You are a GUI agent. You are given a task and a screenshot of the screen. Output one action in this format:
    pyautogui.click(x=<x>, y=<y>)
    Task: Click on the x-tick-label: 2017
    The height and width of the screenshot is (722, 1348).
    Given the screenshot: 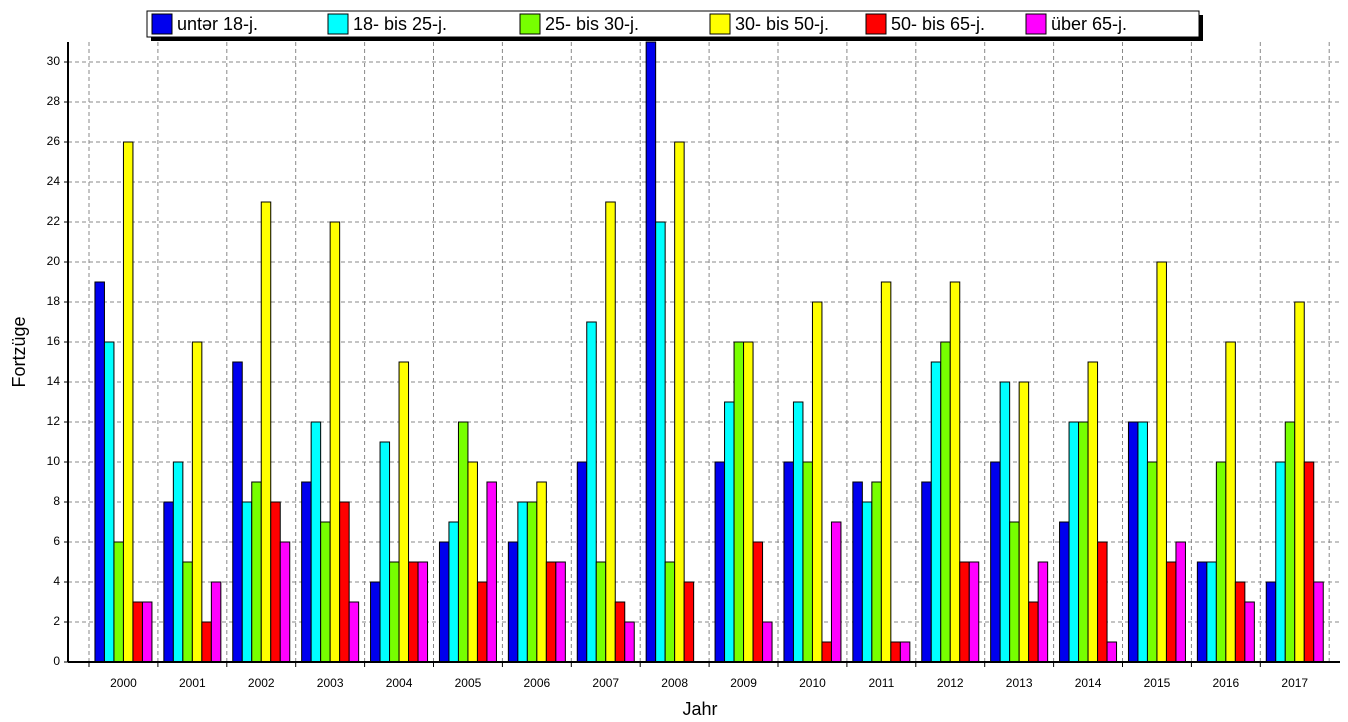 What is the action you would take?
    pyautogui.click(x=1294, y=683)
    